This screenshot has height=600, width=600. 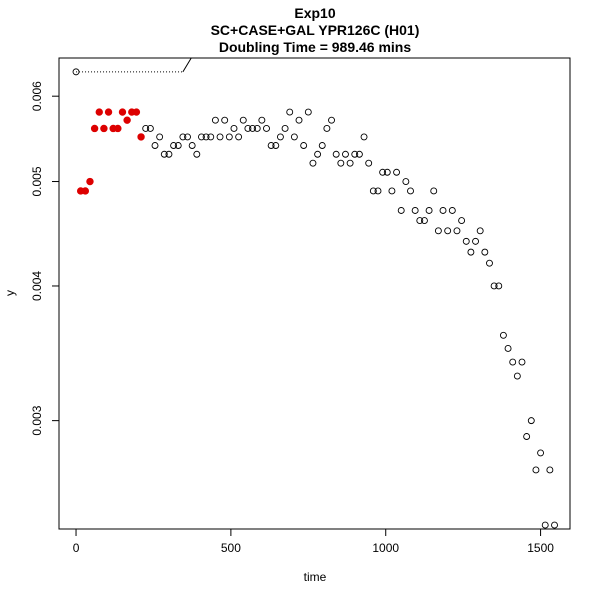 I want to click on fit-line, so click(x=134, y=65).